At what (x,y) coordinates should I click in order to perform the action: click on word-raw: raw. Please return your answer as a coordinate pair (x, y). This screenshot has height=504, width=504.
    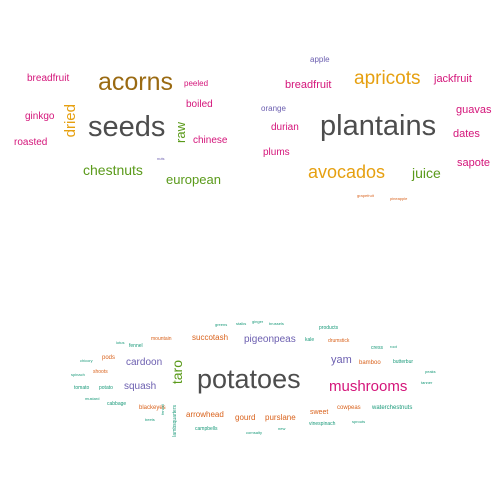
    Looking at the image, I should click on (180, 132).